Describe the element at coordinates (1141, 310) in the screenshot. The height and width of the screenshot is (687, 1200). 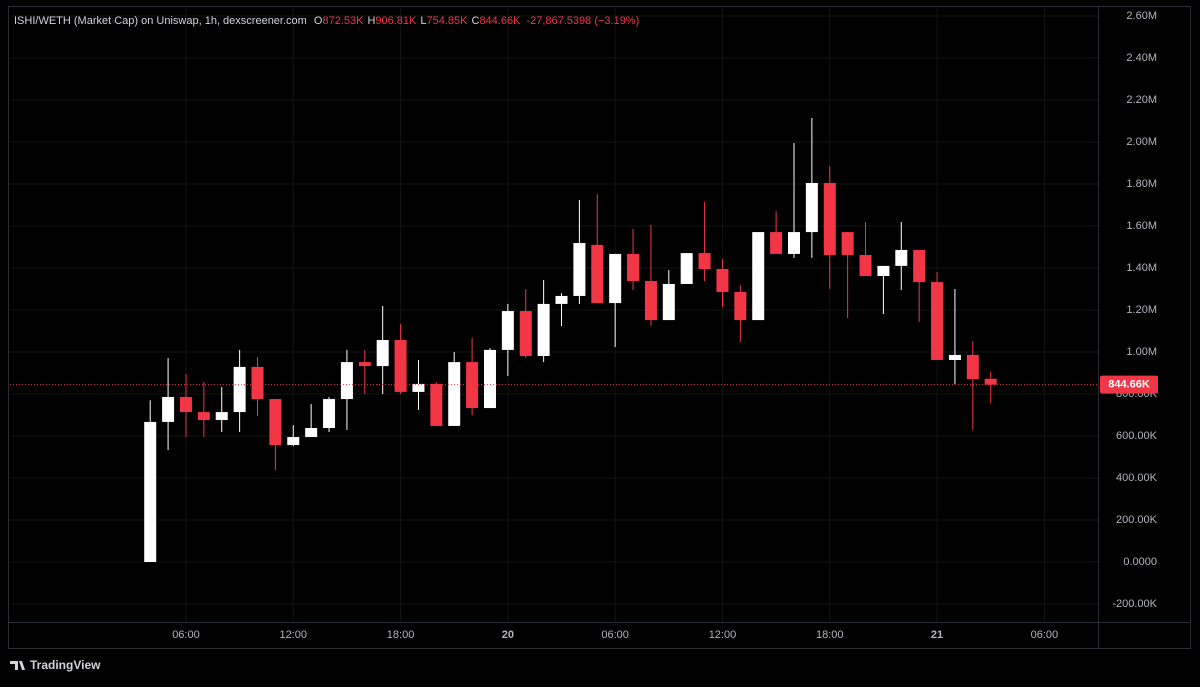
I see `y-tick-label: 1.20M` at that location.